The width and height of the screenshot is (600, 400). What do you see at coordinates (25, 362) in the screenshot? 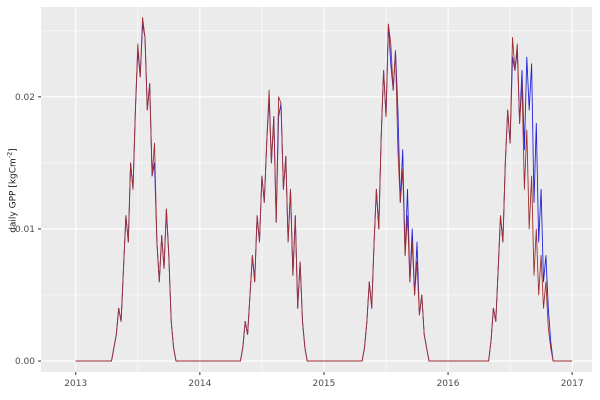
I see `y-tick-label: 0.00` at bounding box center [25, 362].